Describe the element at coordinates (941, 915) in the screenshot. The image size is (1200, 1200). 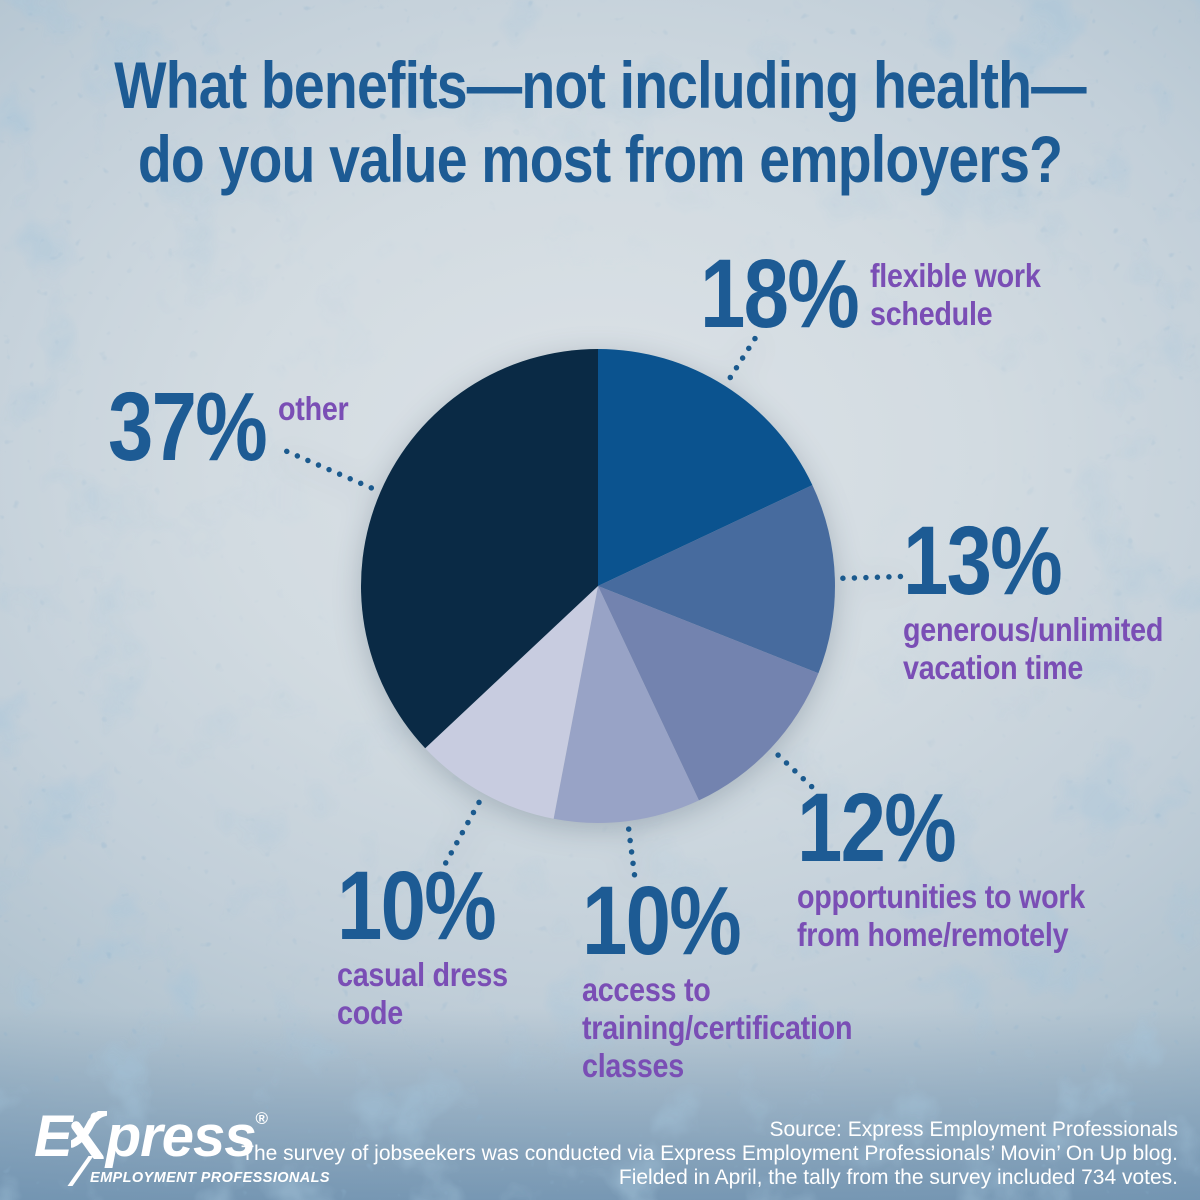
I see `label-work-from-home: opportunities to work from home/remotely` at that location.